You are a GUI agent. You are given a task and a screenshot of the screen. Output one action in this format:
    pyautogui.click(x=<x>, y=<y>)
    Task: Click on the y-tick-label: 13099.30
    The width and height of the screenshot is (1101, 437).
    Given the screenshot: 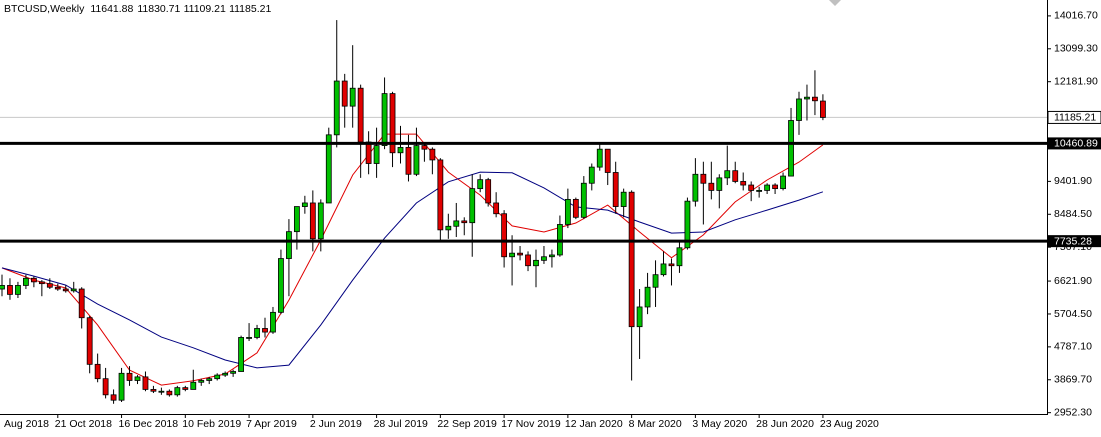 What is the action you would take?
    pyautogui.click(x=1076, y=49)
    